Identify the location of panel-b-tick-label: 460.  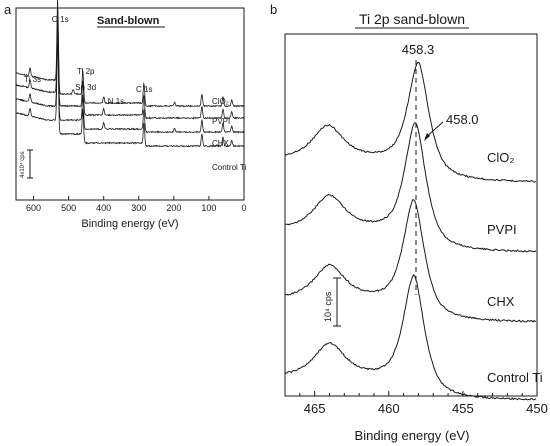
(389, 408).